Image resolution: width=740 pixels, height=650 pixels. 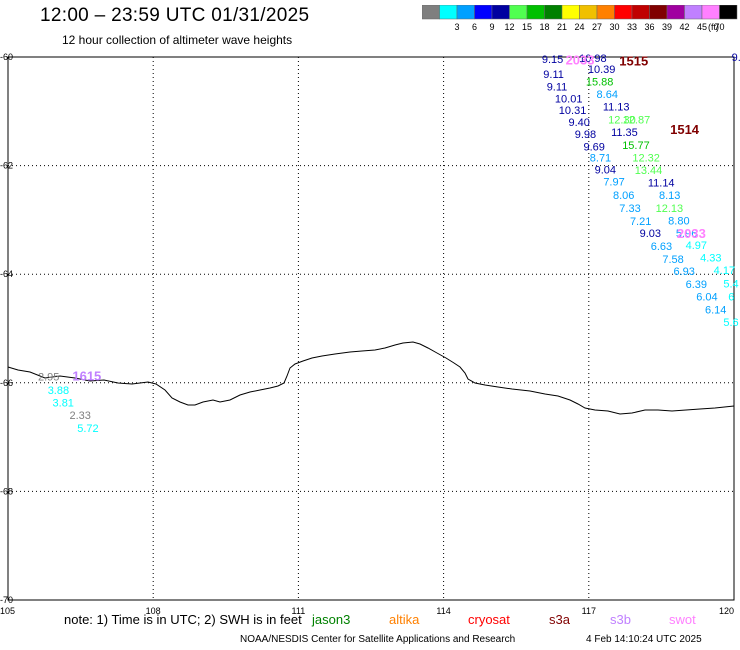 What do you see at coordinates (684, 272) in the screenshot?
I see `wave-height-label: 6.93` at bounding box center [684, 272].